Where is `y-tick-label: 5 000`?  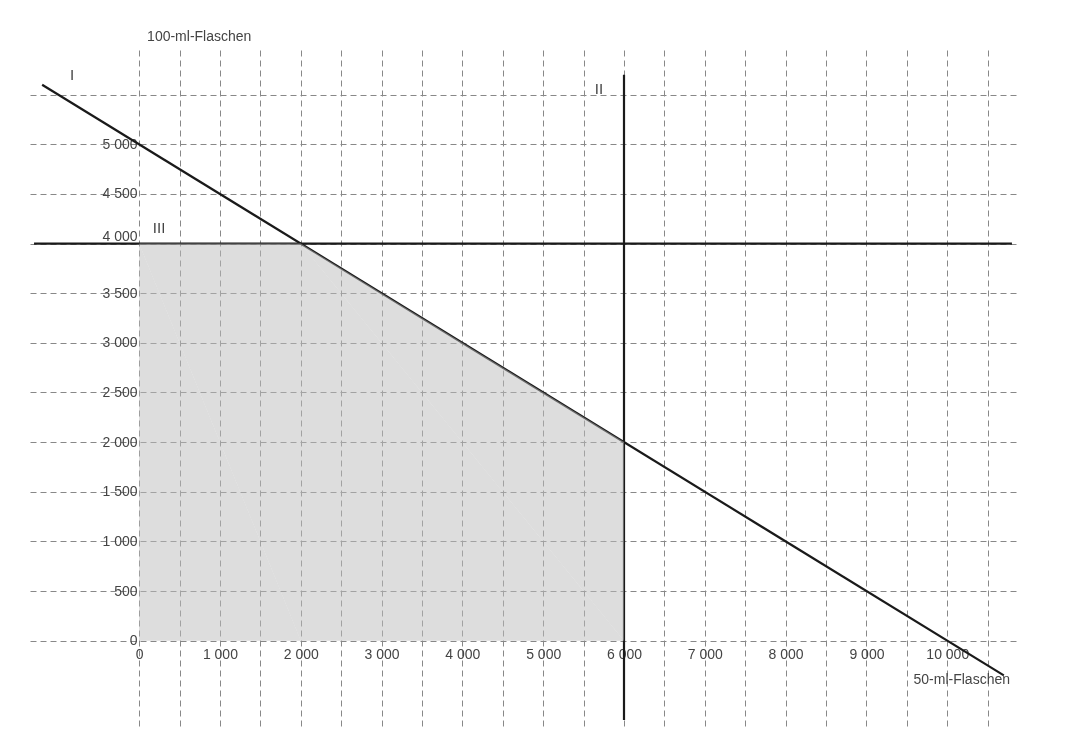
y-tick-label: 5 000 is located at coordinates (120, 143).